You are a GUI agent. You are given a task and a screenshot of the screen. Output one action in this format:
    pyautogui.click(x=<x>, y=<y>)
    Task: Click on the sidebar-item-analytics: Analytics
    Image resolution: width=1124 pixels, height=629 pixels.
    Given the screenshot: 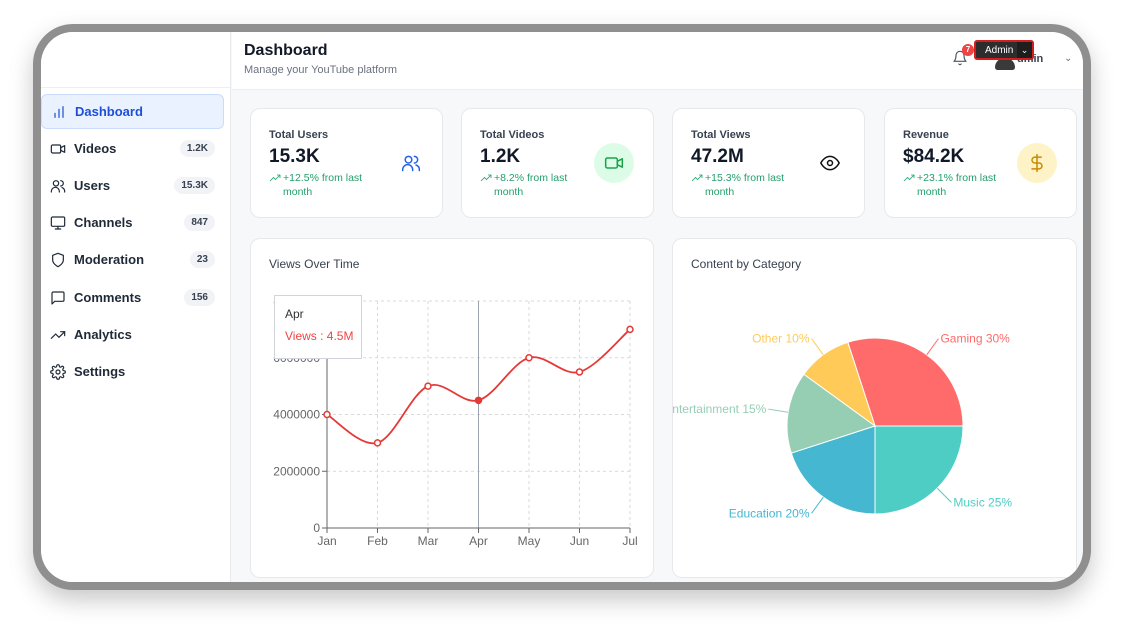 What is the action you would take?
    pyautogui.click(x=132, y=334)
    